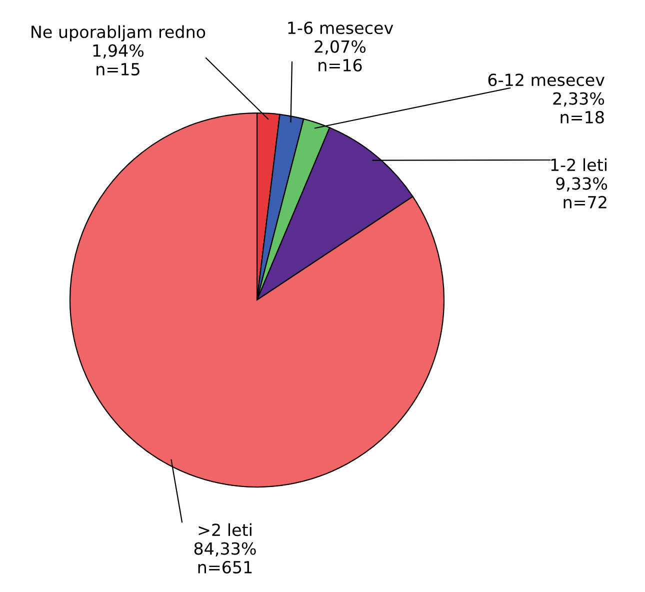 The image size is (645, 592). I want to click on slice-label: 1-2 leti, so click(578, 165).